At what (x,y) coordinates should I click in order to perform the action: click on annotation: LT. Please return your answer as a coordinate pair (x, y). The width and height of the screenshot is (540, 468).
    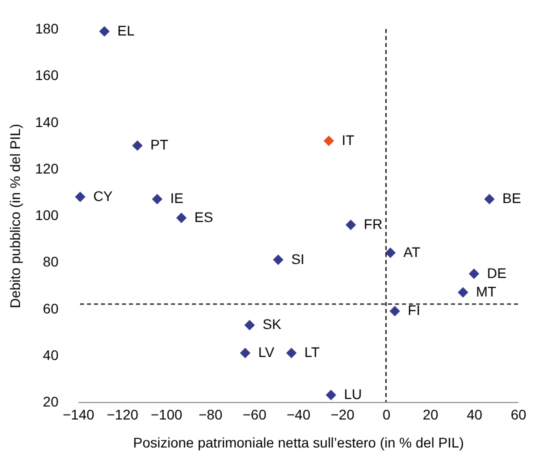
    Looking at the image, I should click on (312, 352).